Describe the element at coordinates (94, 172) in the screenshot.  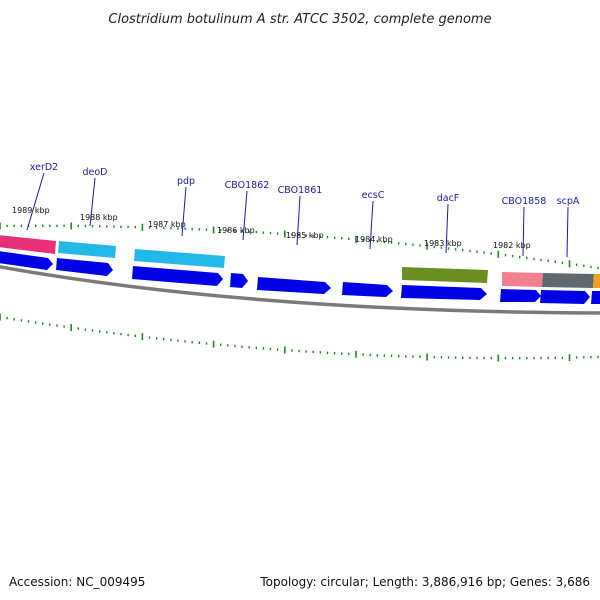
I see `gene-label-deod: deoD` at that location.